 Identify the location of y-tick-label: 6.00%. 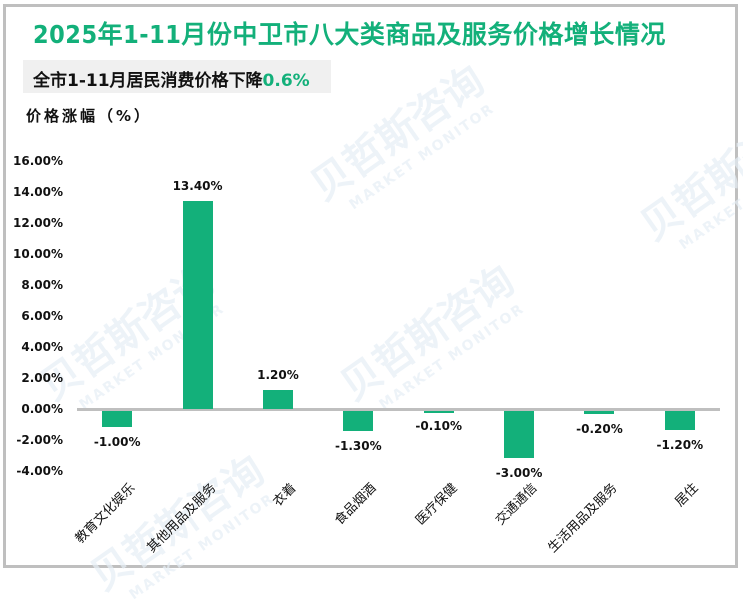
(42, 316).